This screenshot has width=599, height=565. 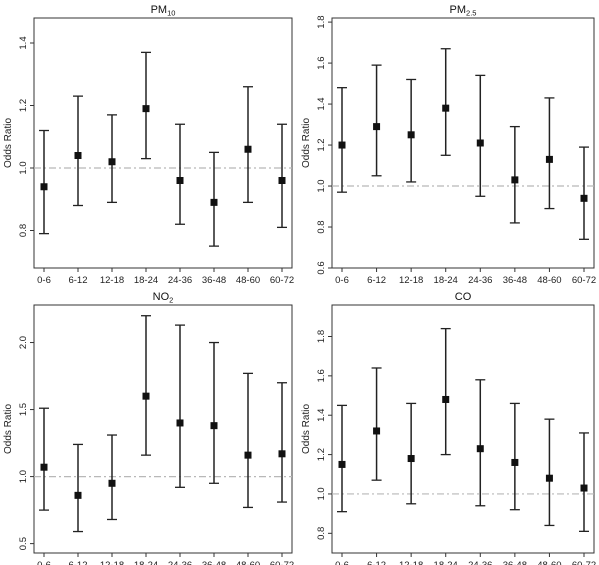 What do you see at coordinates (376, 562) in the screenshot?
I see `co-x-tick-label: 6-12` at bounding box center [376, 562].